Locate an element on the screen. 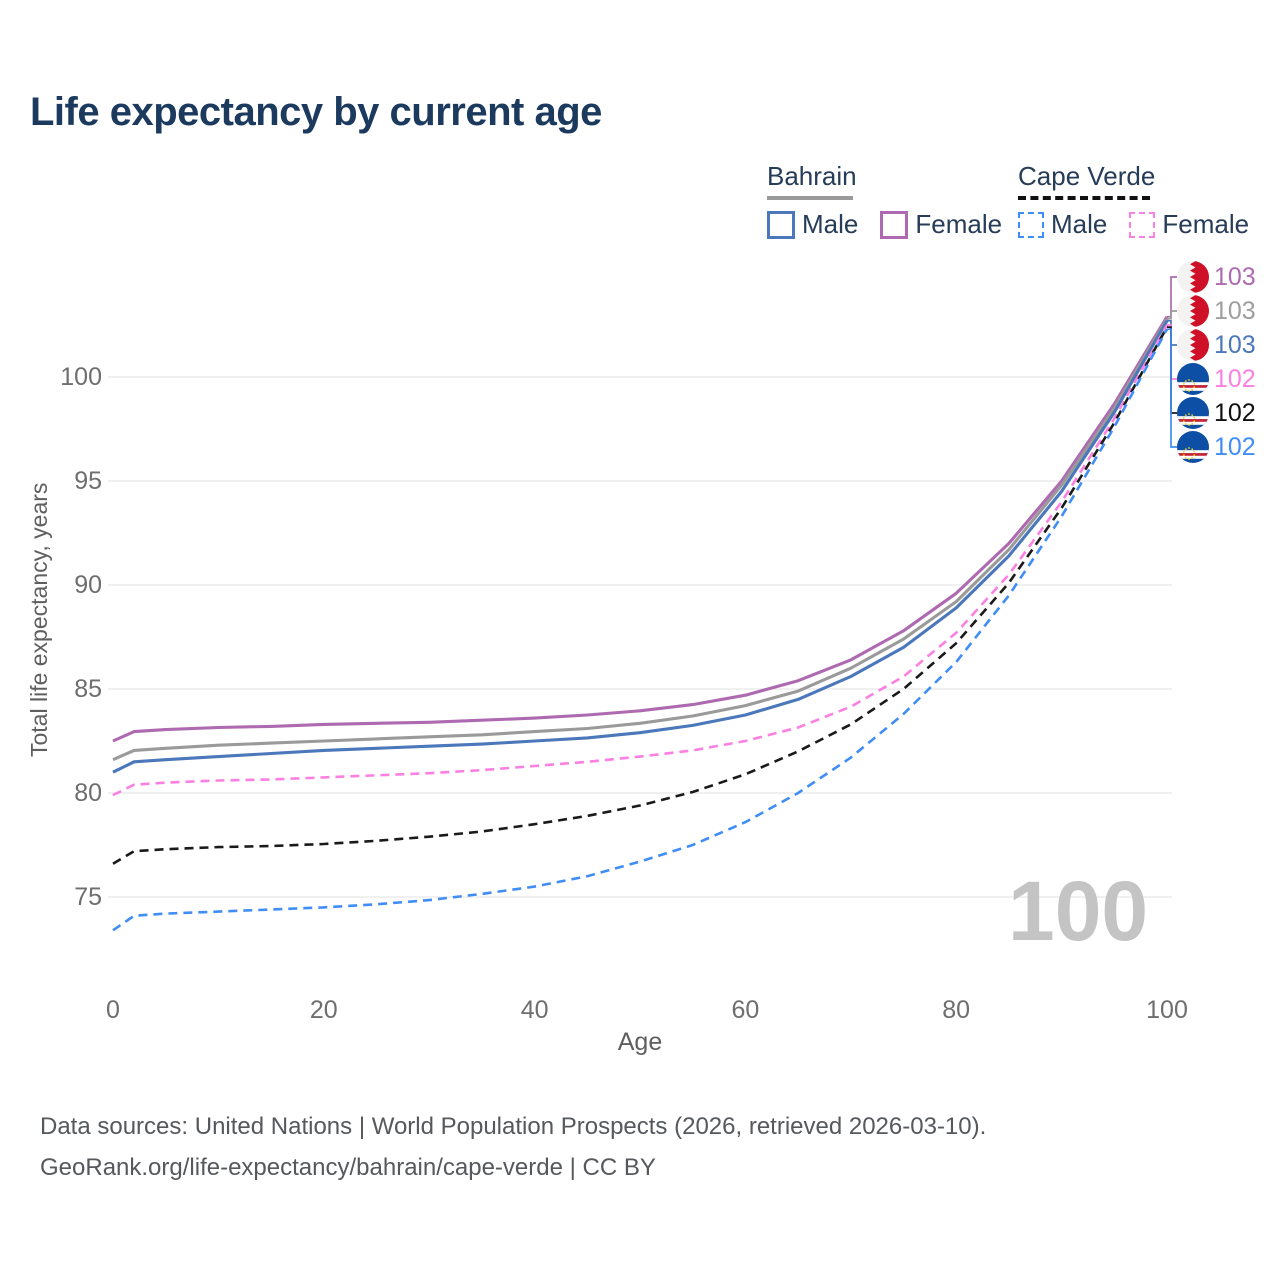 The width and height of the screenshot is (1280, 1280). x-tick-label: 100 is located at coordinates (1167, 1010).